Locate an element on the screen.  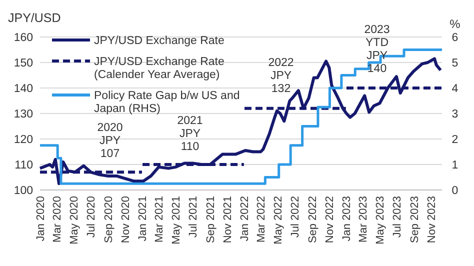
y-axis-title: JPY/USD is located at coordinates (34, 18).